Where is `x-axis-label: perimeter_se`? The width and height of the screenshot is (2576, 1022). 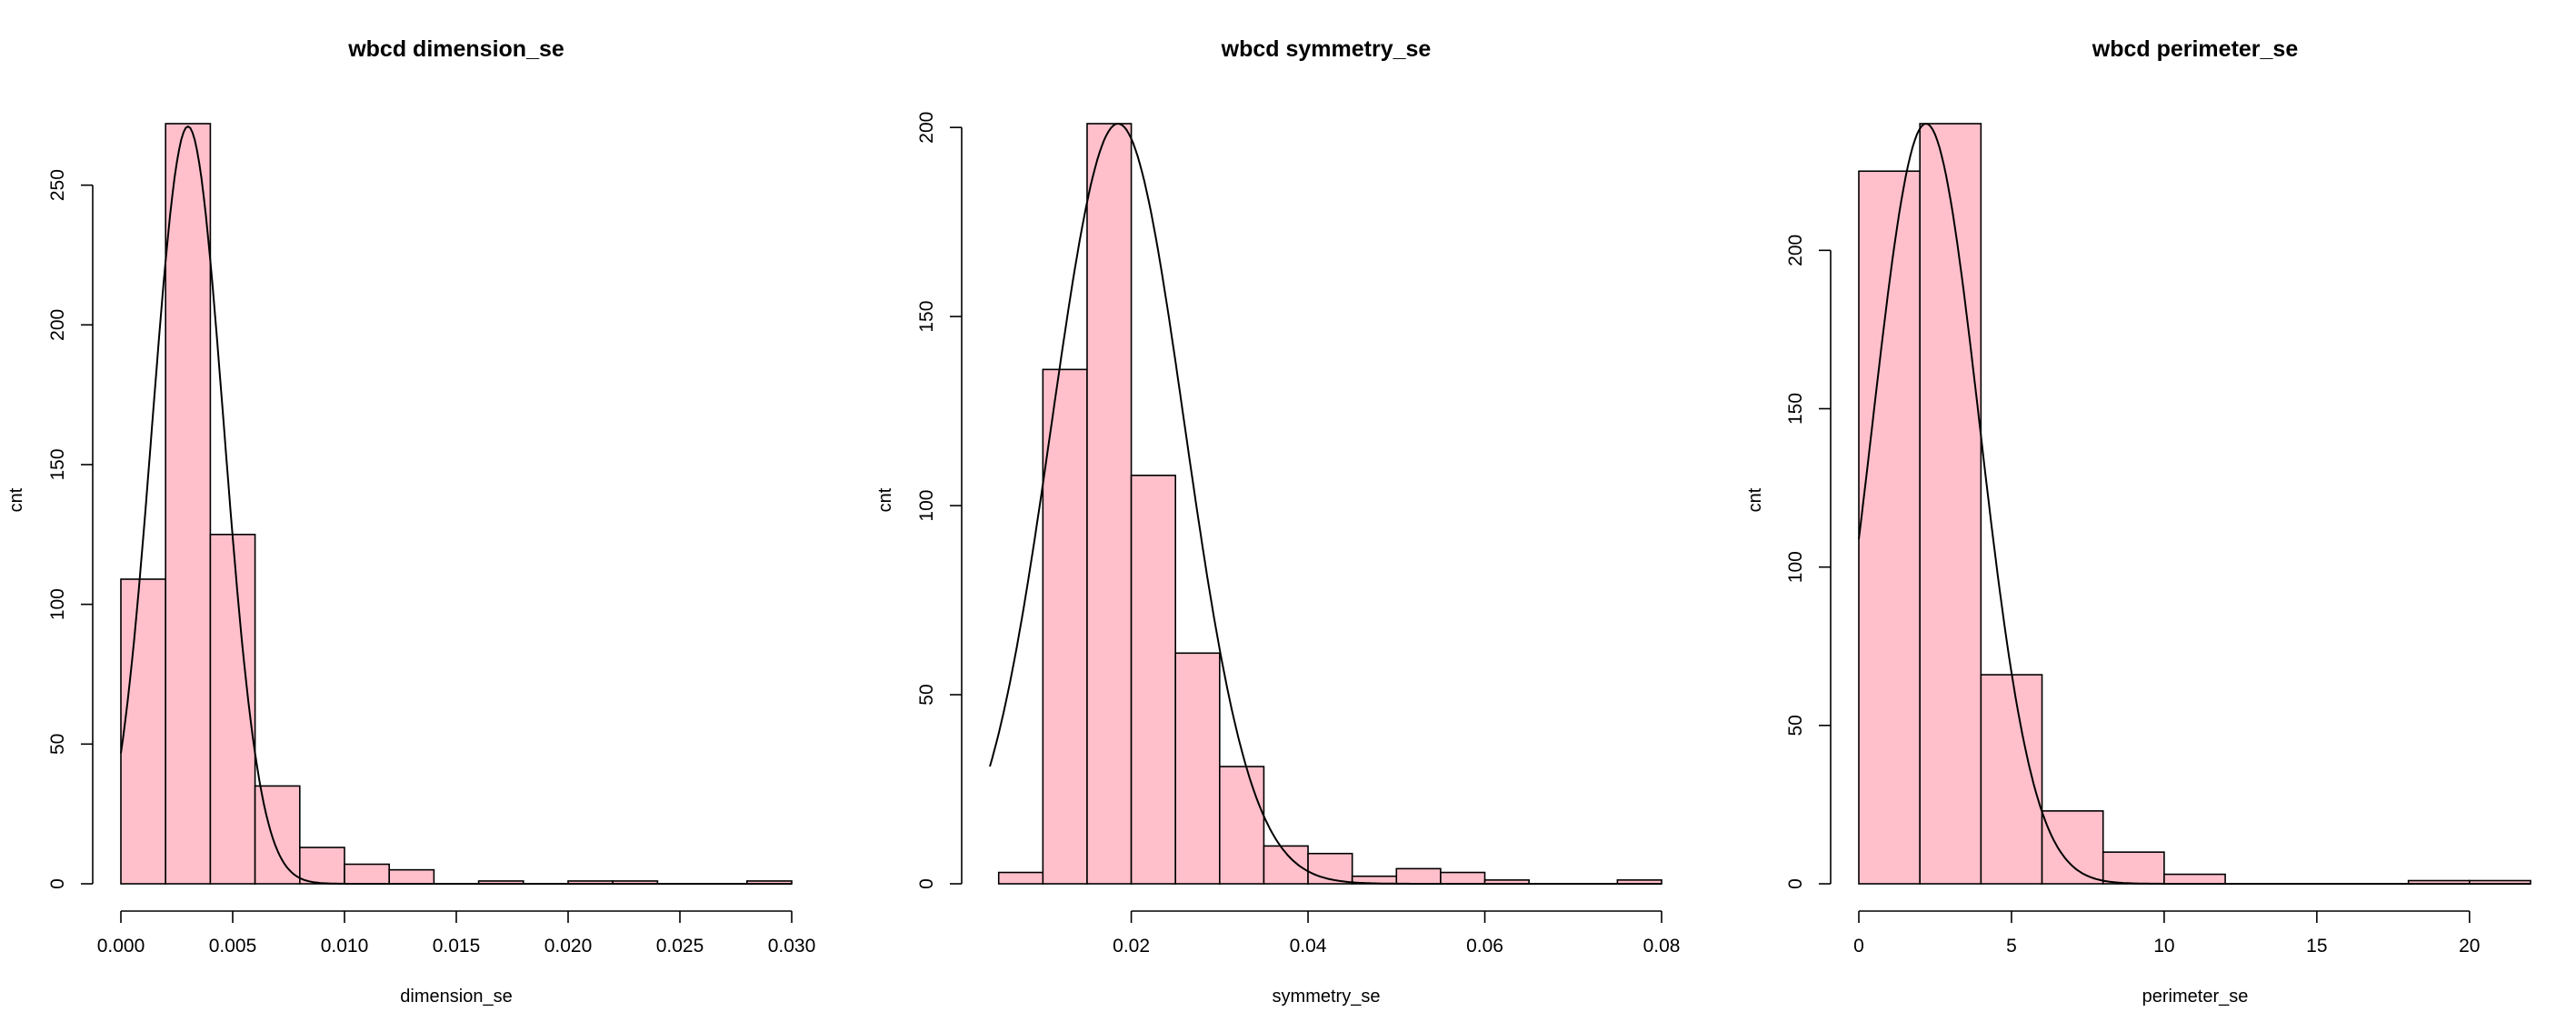 x-axis-label: perimeter_se is located at coordinates (2195, 997).